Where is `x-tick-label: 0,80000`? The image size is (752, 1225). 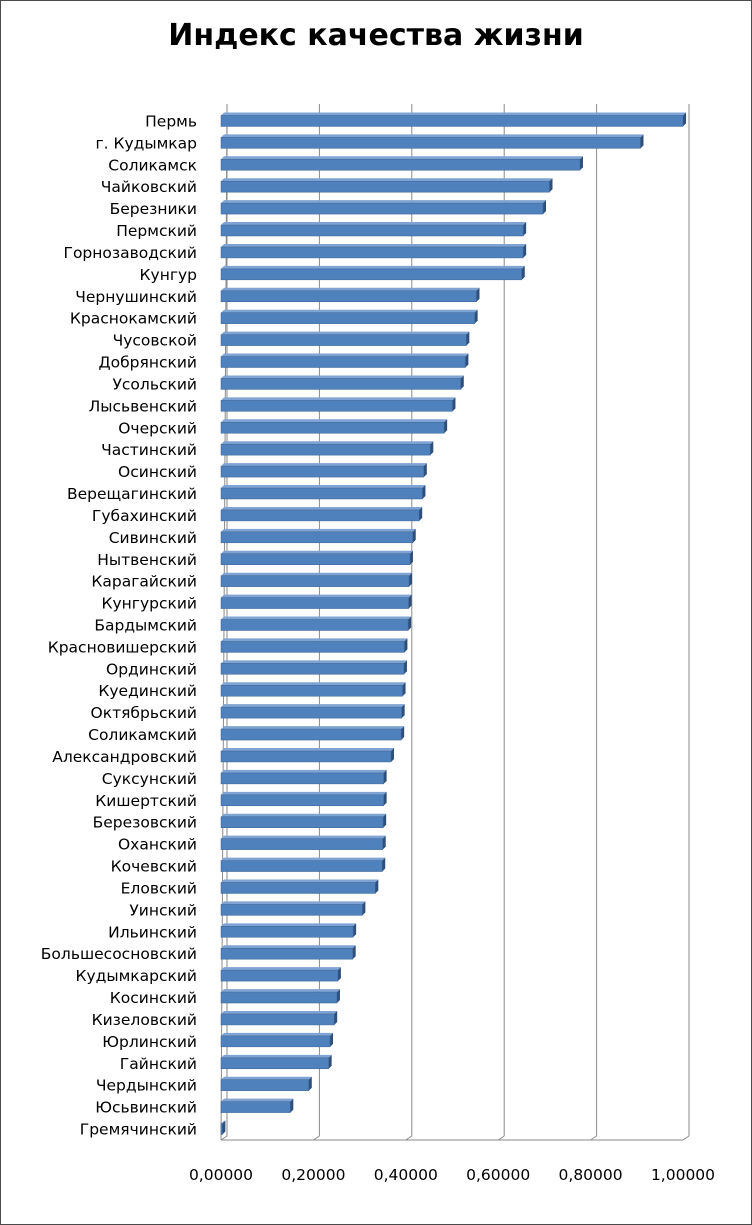 x-tick-label: 0,80000 is located at coordinates (591, 1175).